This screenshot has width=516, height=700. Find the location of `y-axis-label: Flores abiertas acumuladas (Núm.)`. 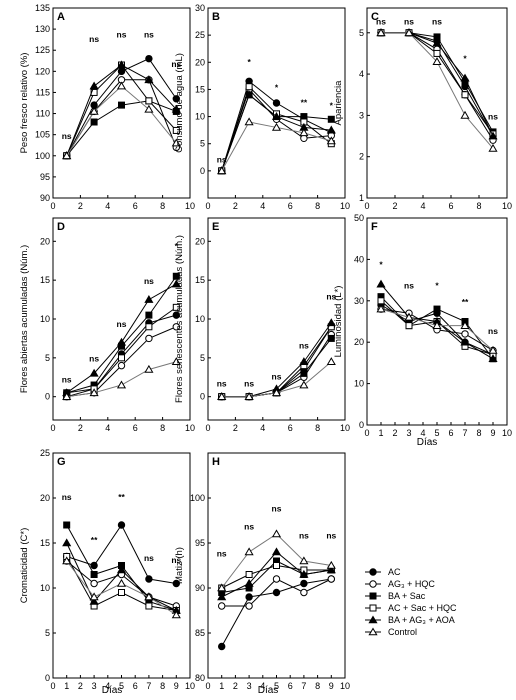

y-axis-label: Flores abiertas acumuladas (Núm.) is located at coordinates (24, 319).